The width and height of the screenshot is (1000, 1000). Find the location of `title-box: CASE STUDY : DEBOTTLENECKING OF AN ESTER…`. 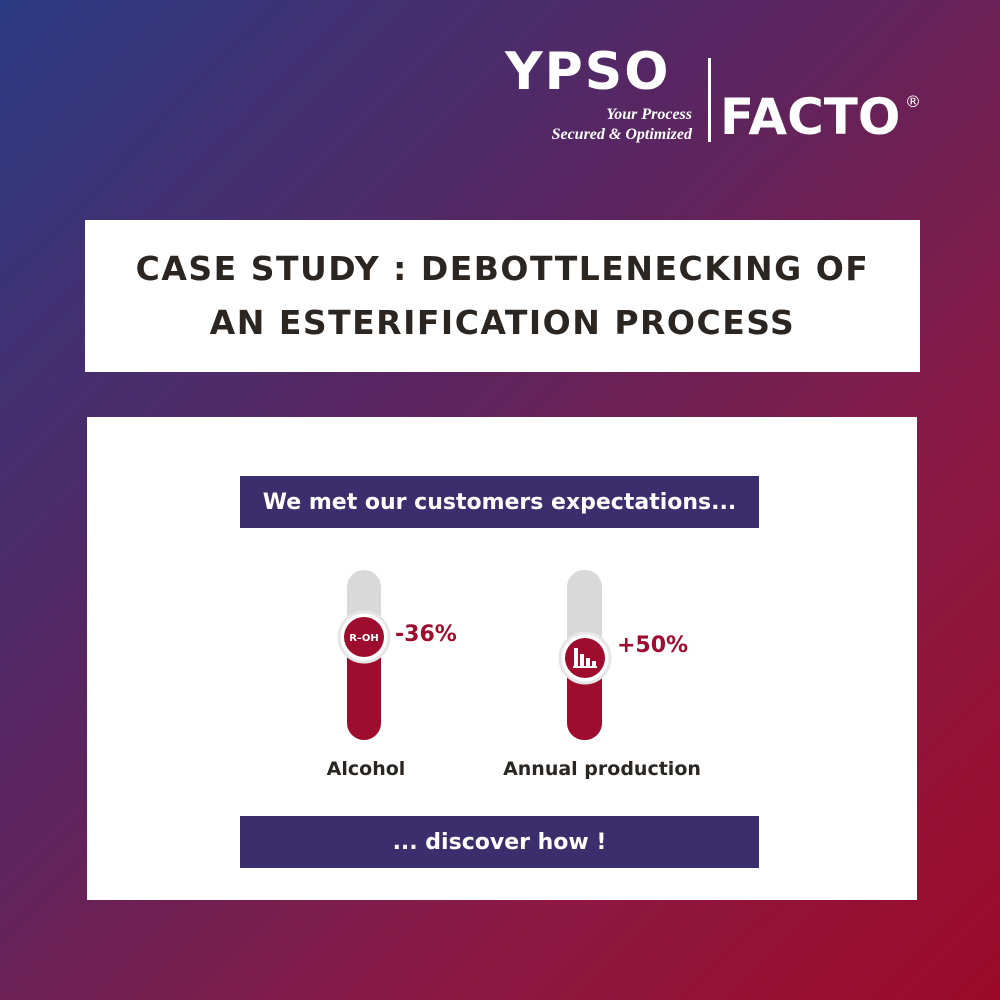

title-box: CASE STUDY : DEBOTTLENECKING OF AN ESTER… is located at coordinates (502, 296).